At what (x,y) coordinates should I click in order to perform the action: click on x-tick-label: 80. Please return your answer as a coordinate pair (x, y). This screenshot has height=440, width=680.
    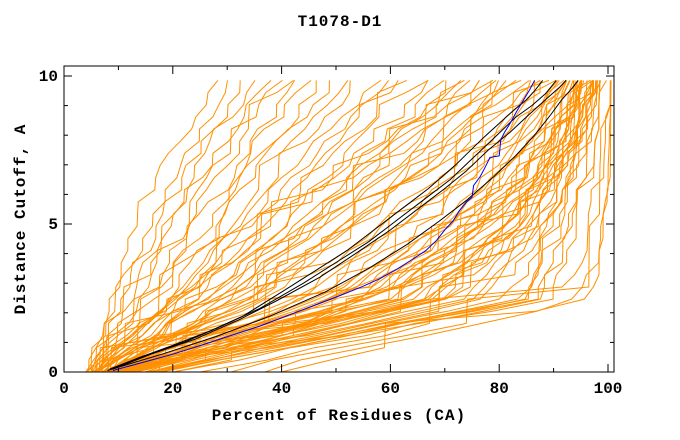
    Looking at the image, I should click on (499, 389).